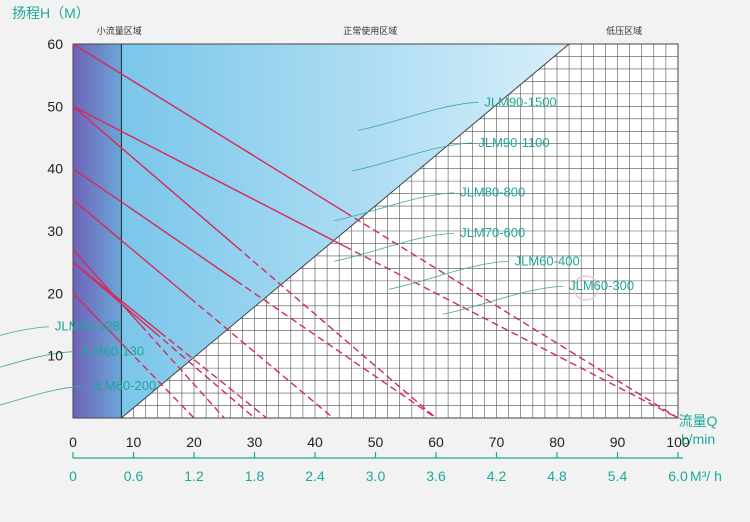 This screenshot has width=750, height=522. I want to click on x2-tick-label: 6.0, so click(678, 476).